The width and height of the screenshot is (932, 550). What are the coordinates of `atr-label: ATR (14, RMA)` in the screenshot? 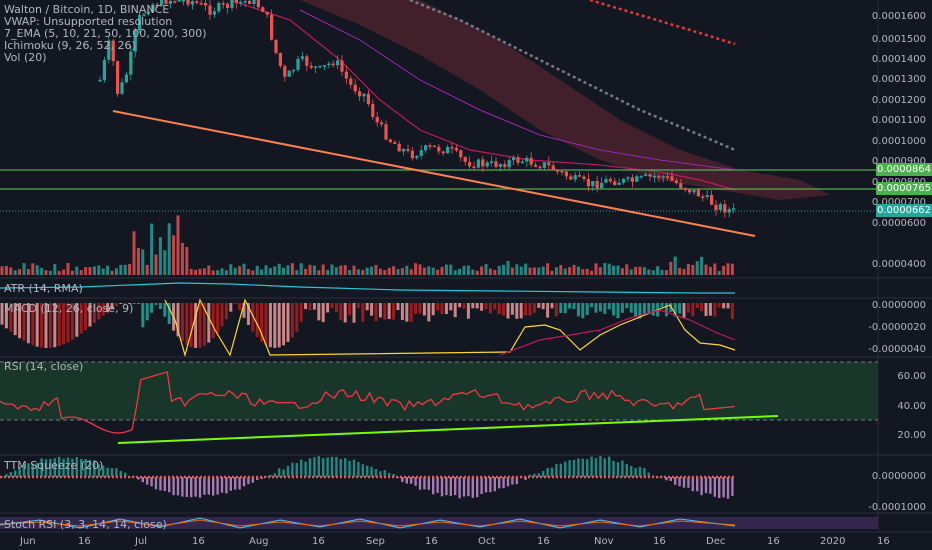 It's located at (43, 288).